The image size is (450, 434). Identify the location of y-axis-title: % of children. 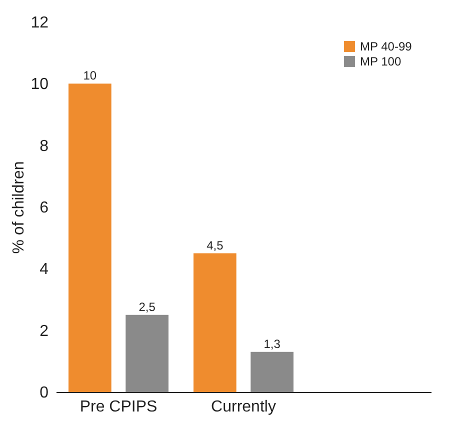
(19, 207).